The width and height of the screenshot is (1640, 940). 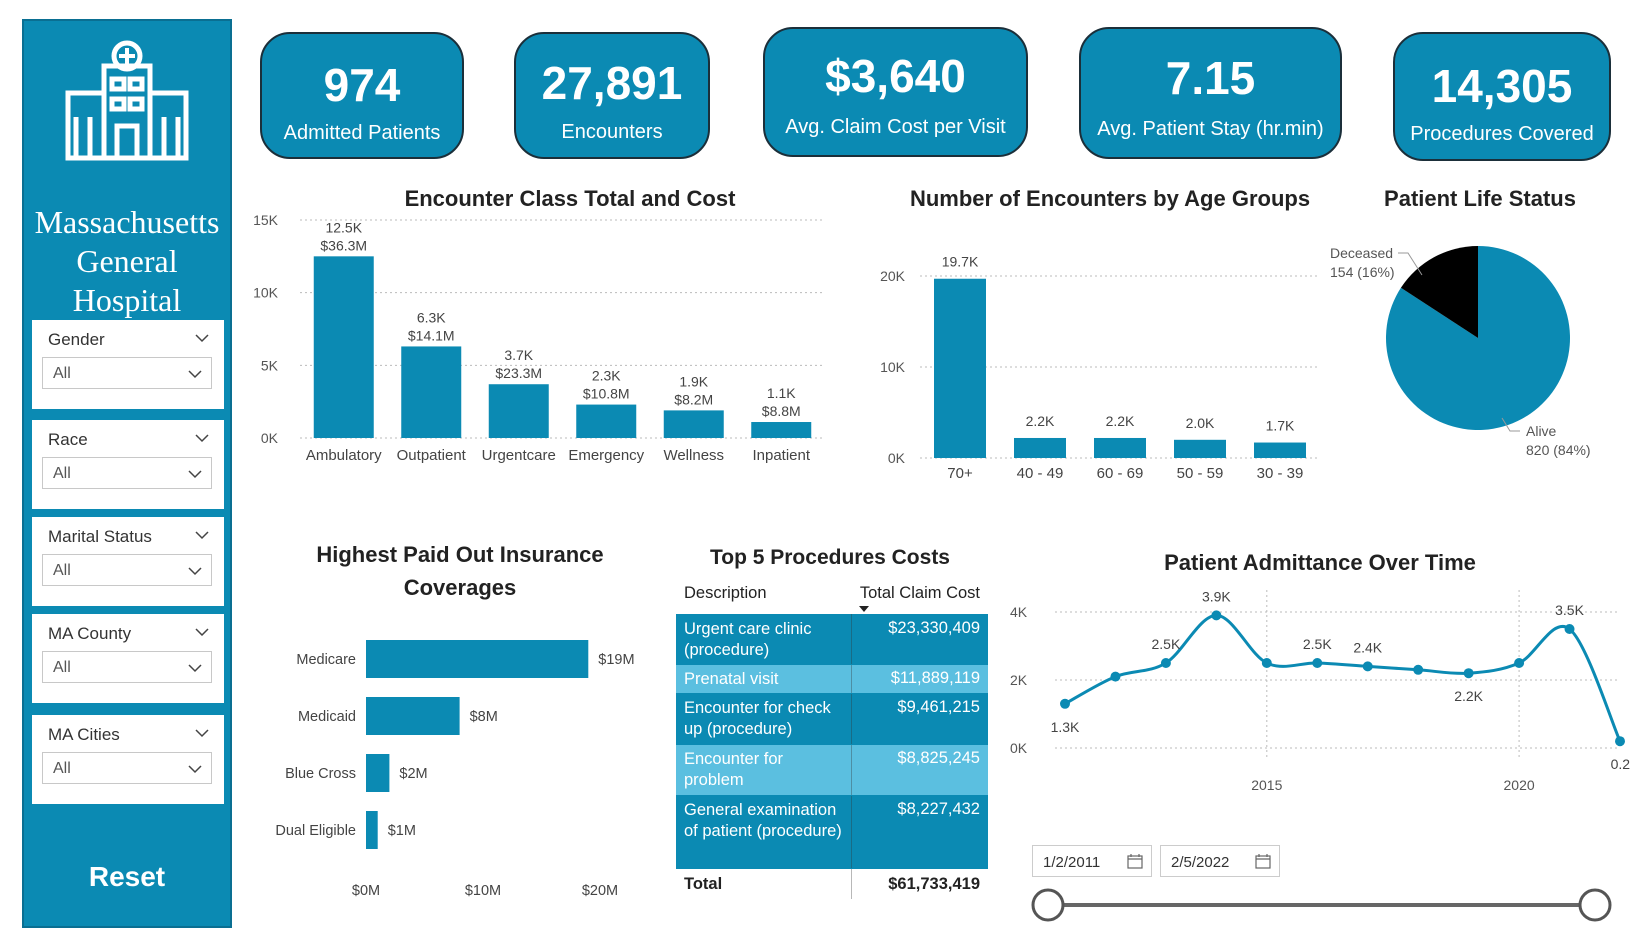 I want to click on x-tick-label: Inpatient, so click(x=781, y=455).